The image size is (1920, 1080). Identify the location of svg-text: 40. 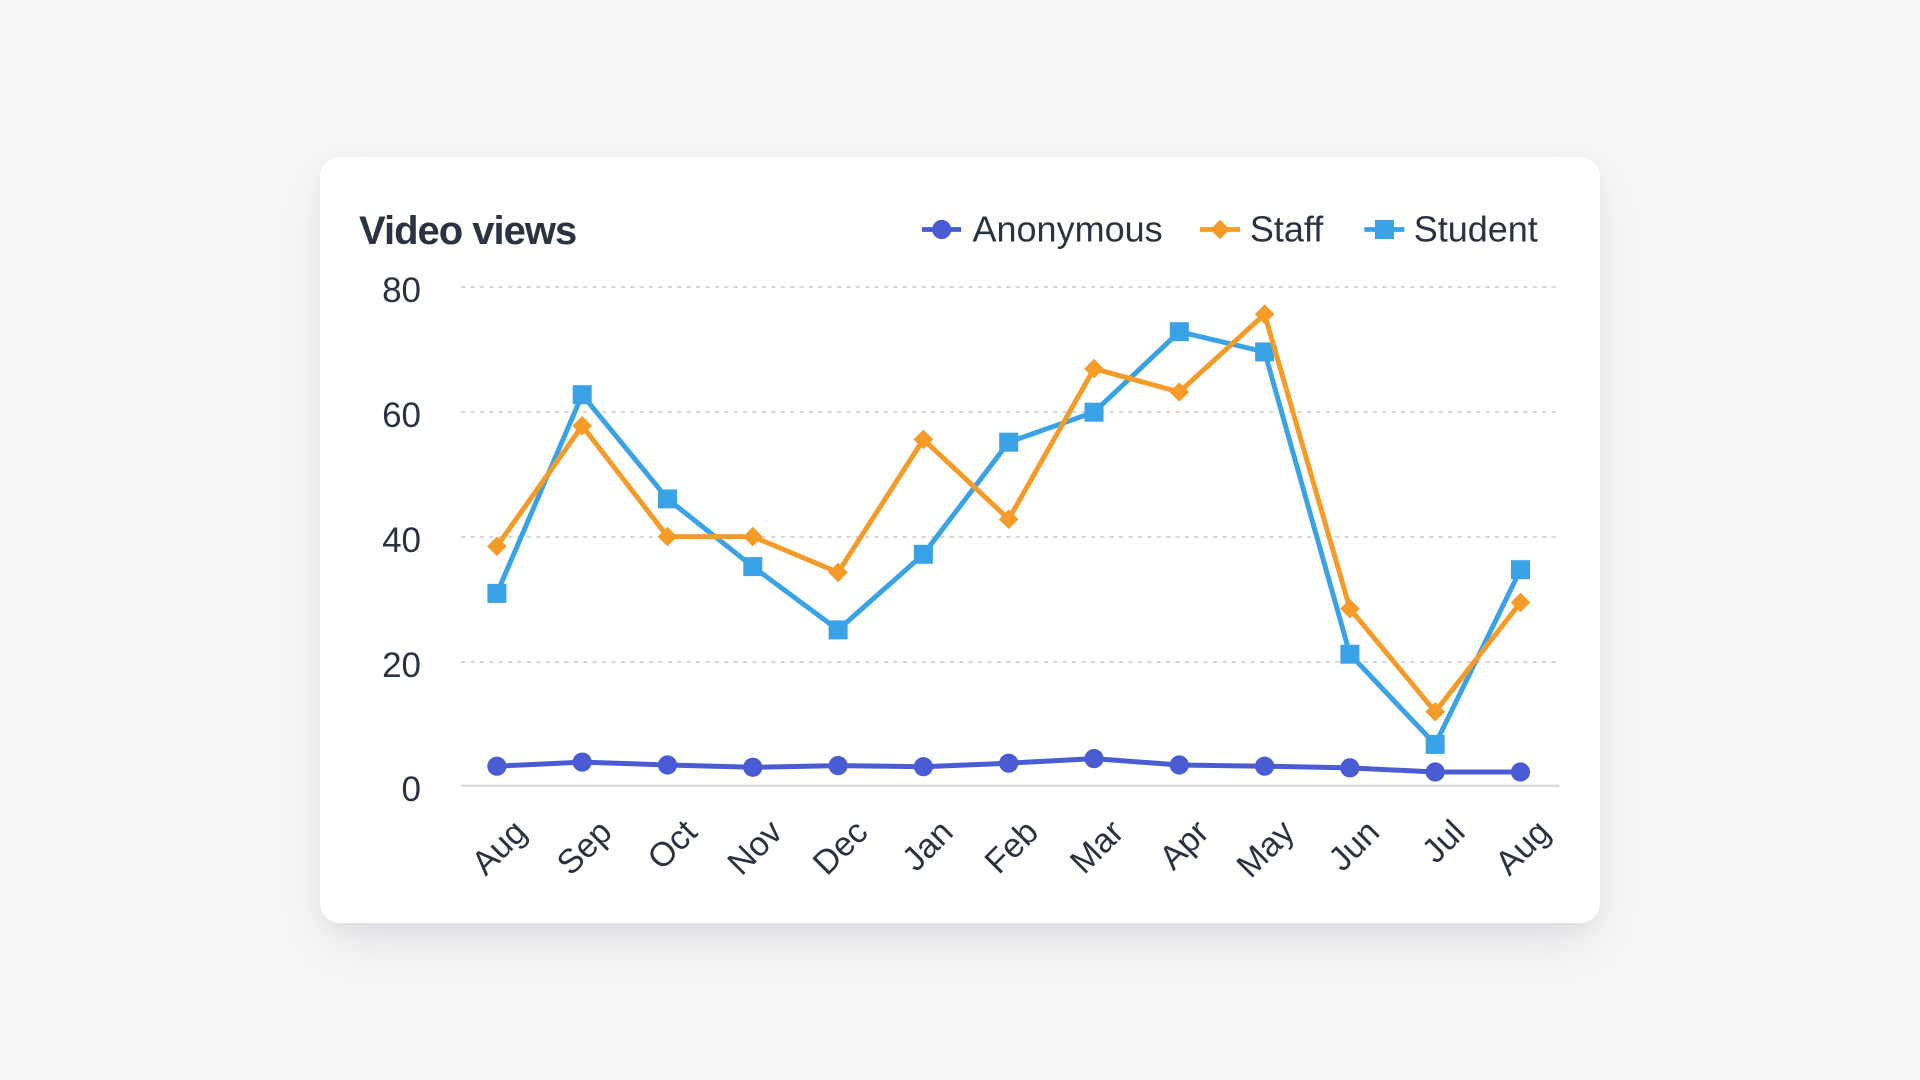
(401, 540).